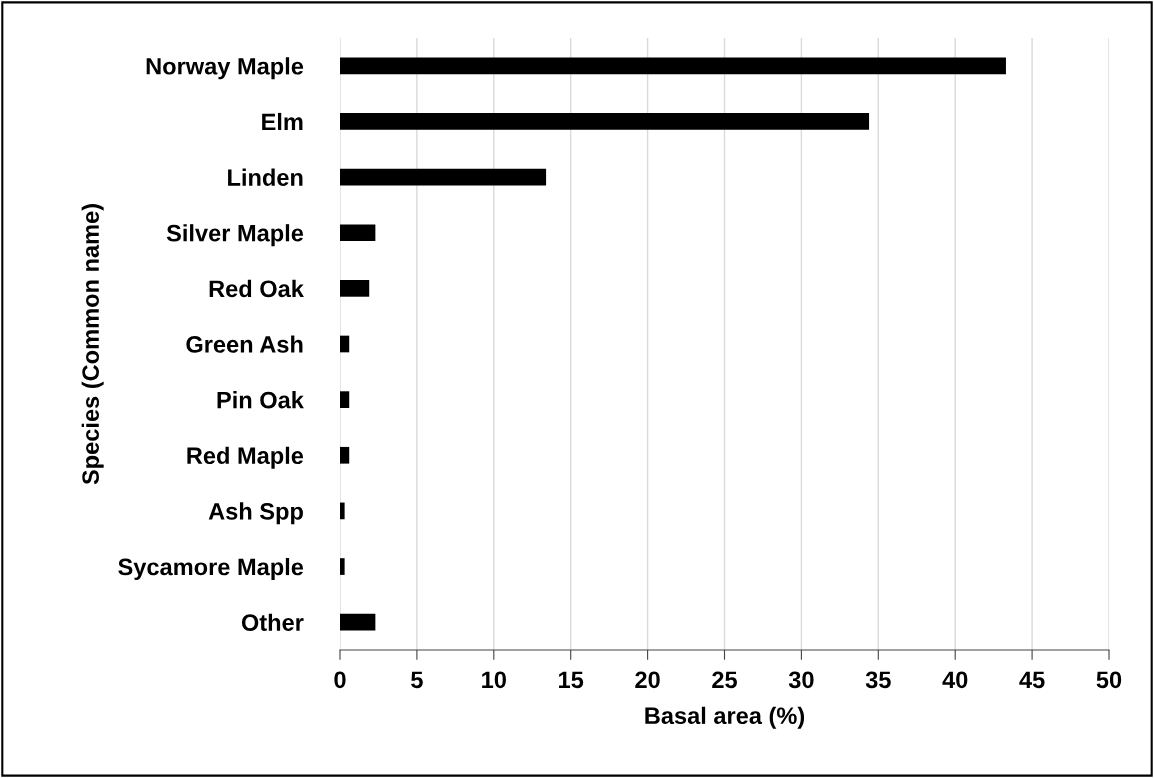 This screenshot has height=778, width=1154. What do you see at coordinates (211, 568) in the screenshot?
I see `y-tick-label: Sycamore Maple` at bounding box center [211, 568].